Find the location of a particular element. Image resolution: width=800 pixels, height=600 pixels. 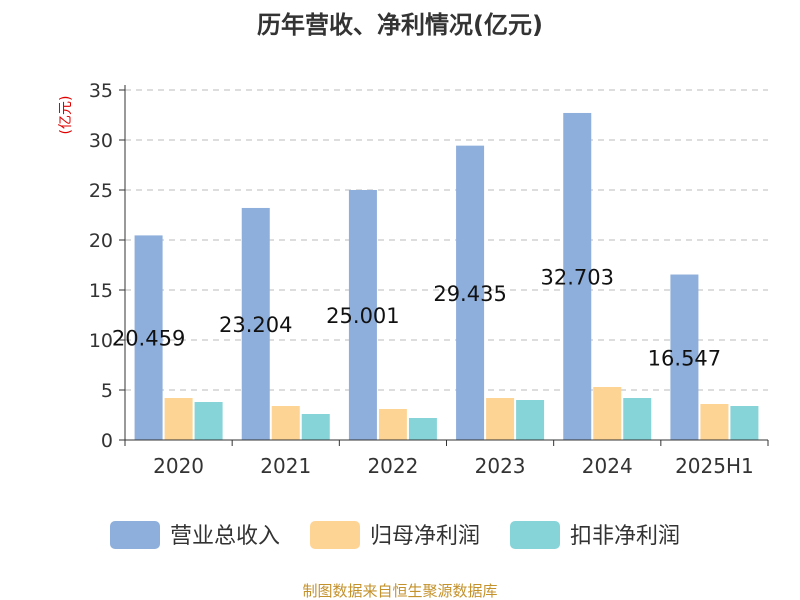

y-tick-label: 20 is located at coordinates (101, 241).